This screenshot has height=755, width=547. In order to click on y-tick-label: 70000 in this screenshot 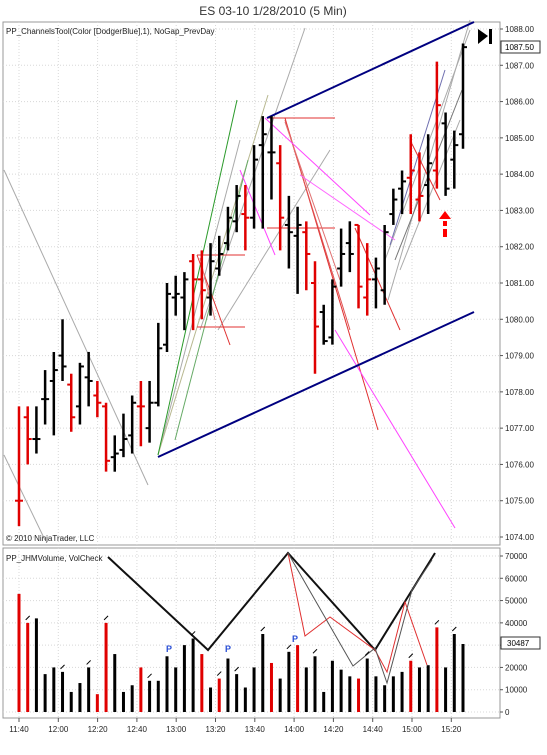, I will do `click(516, 556)`.